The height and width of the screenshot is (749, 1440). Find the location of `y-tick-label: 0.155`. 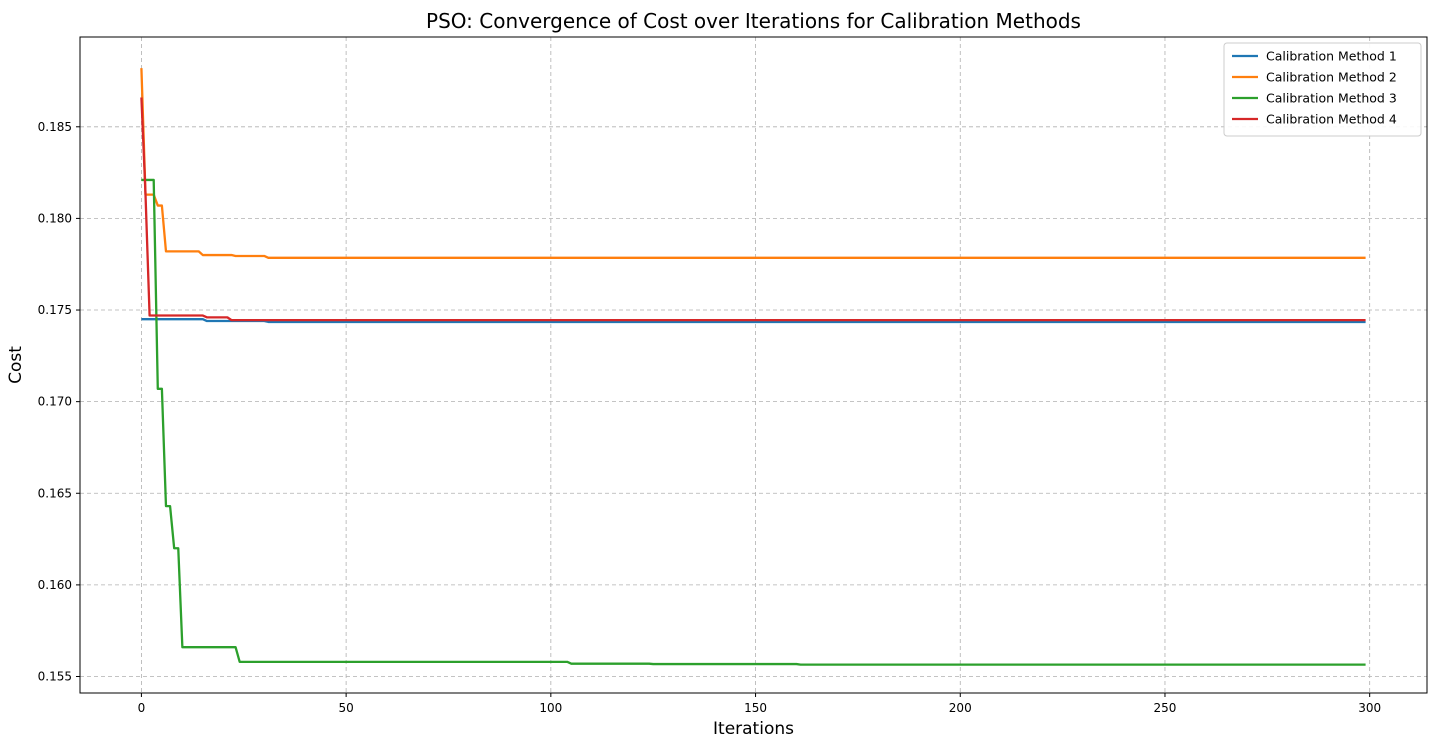

y-tick-label: 0.155 is located at coordinates (55, 677).